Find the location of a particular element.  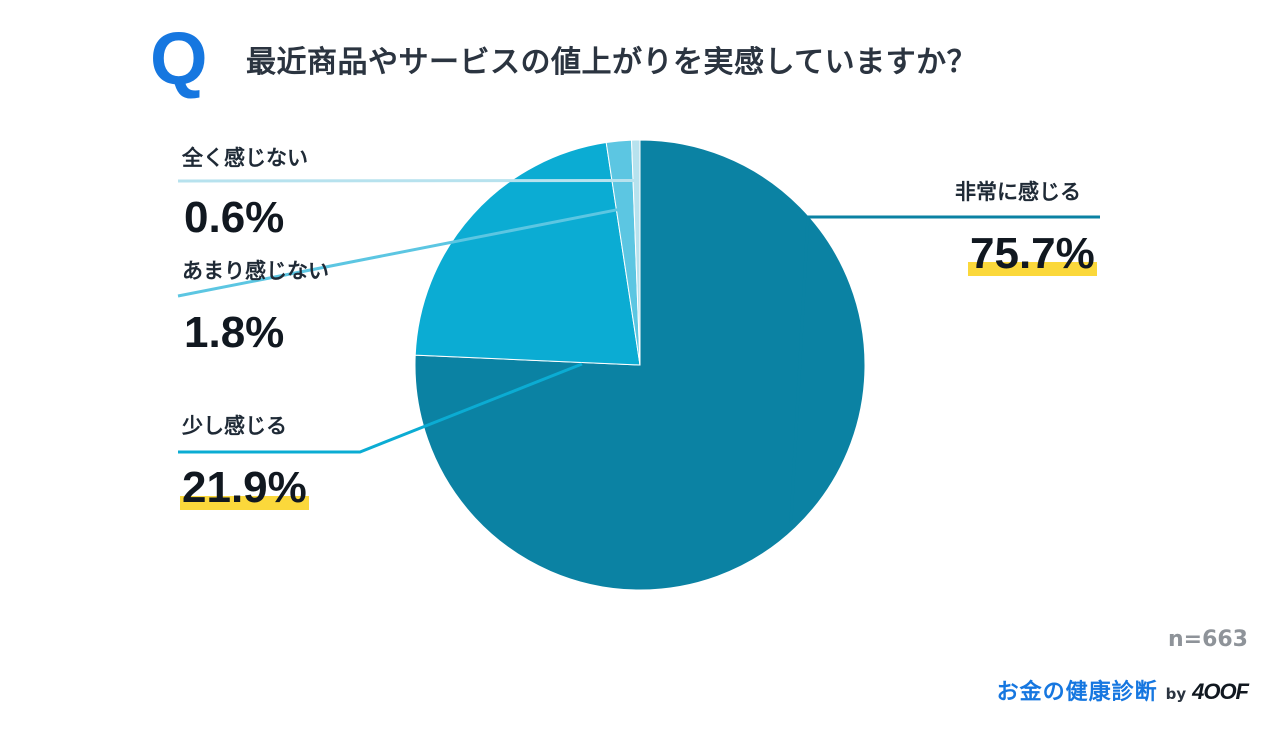

sample-size: n=663 is located at coordinates (1207, 639).